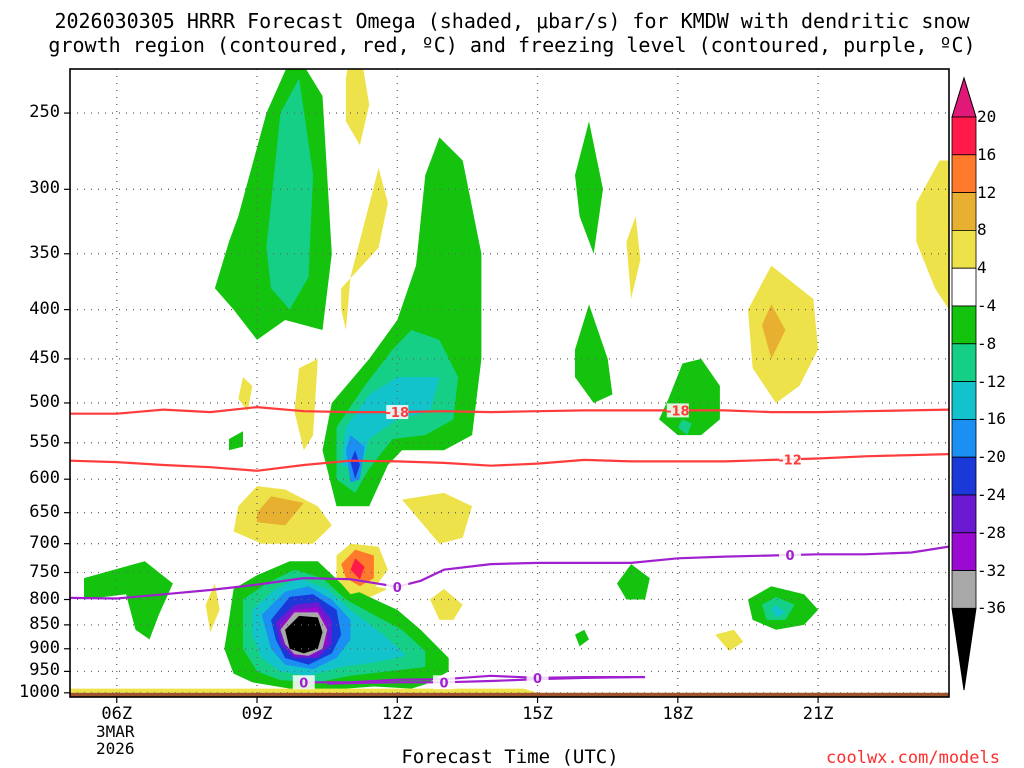 The height and width of the screenshot is (768, 1024). Describe the element at coordinates (44, 308) in the screenshot. I see `y-tick-label-400: 400` at that location.